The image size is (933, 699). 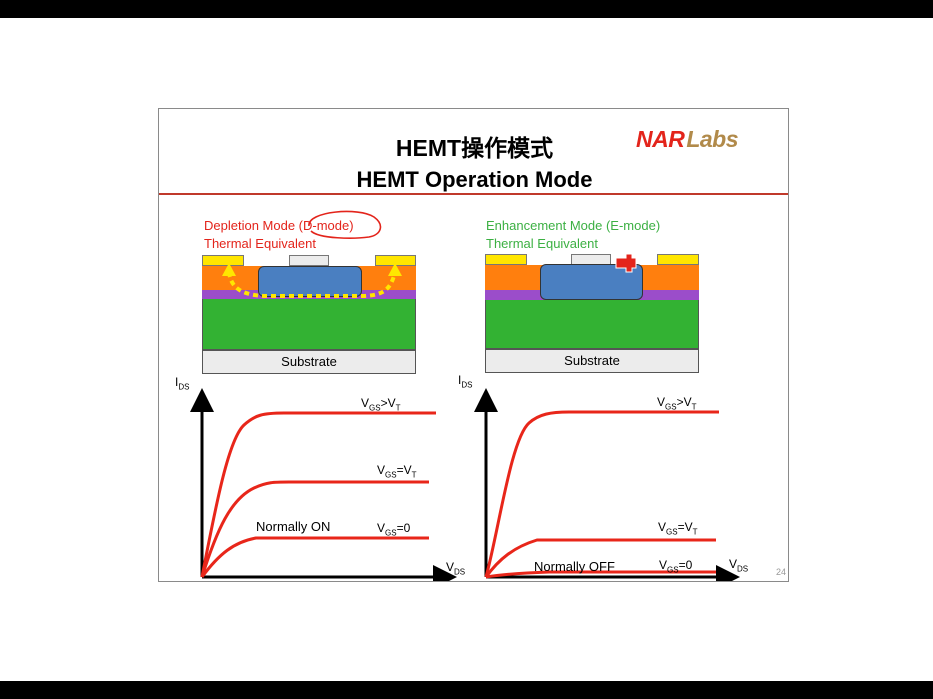 I want to click on e-mode-hotspot, so click(x=626, y=263).